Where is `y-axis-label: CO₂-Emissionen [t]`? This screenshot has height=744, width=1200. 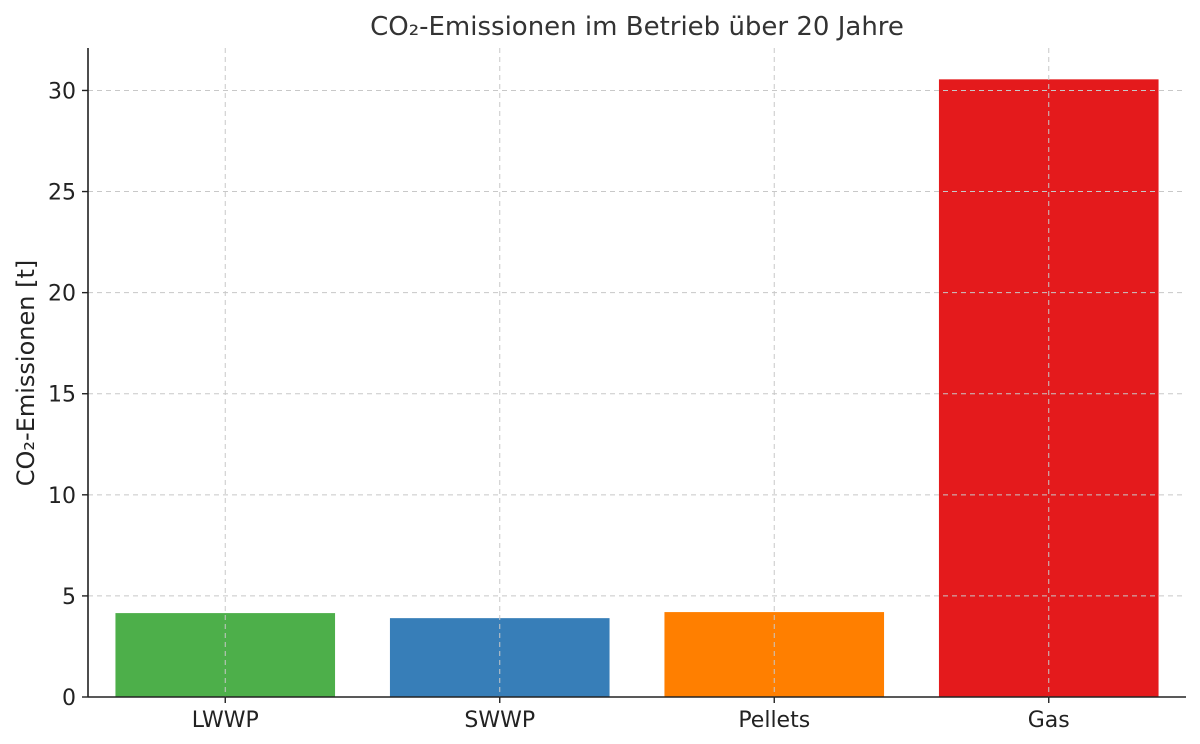 y-axis-label: CO₂-Emissionen [t] is located at coordinates (26, 373).